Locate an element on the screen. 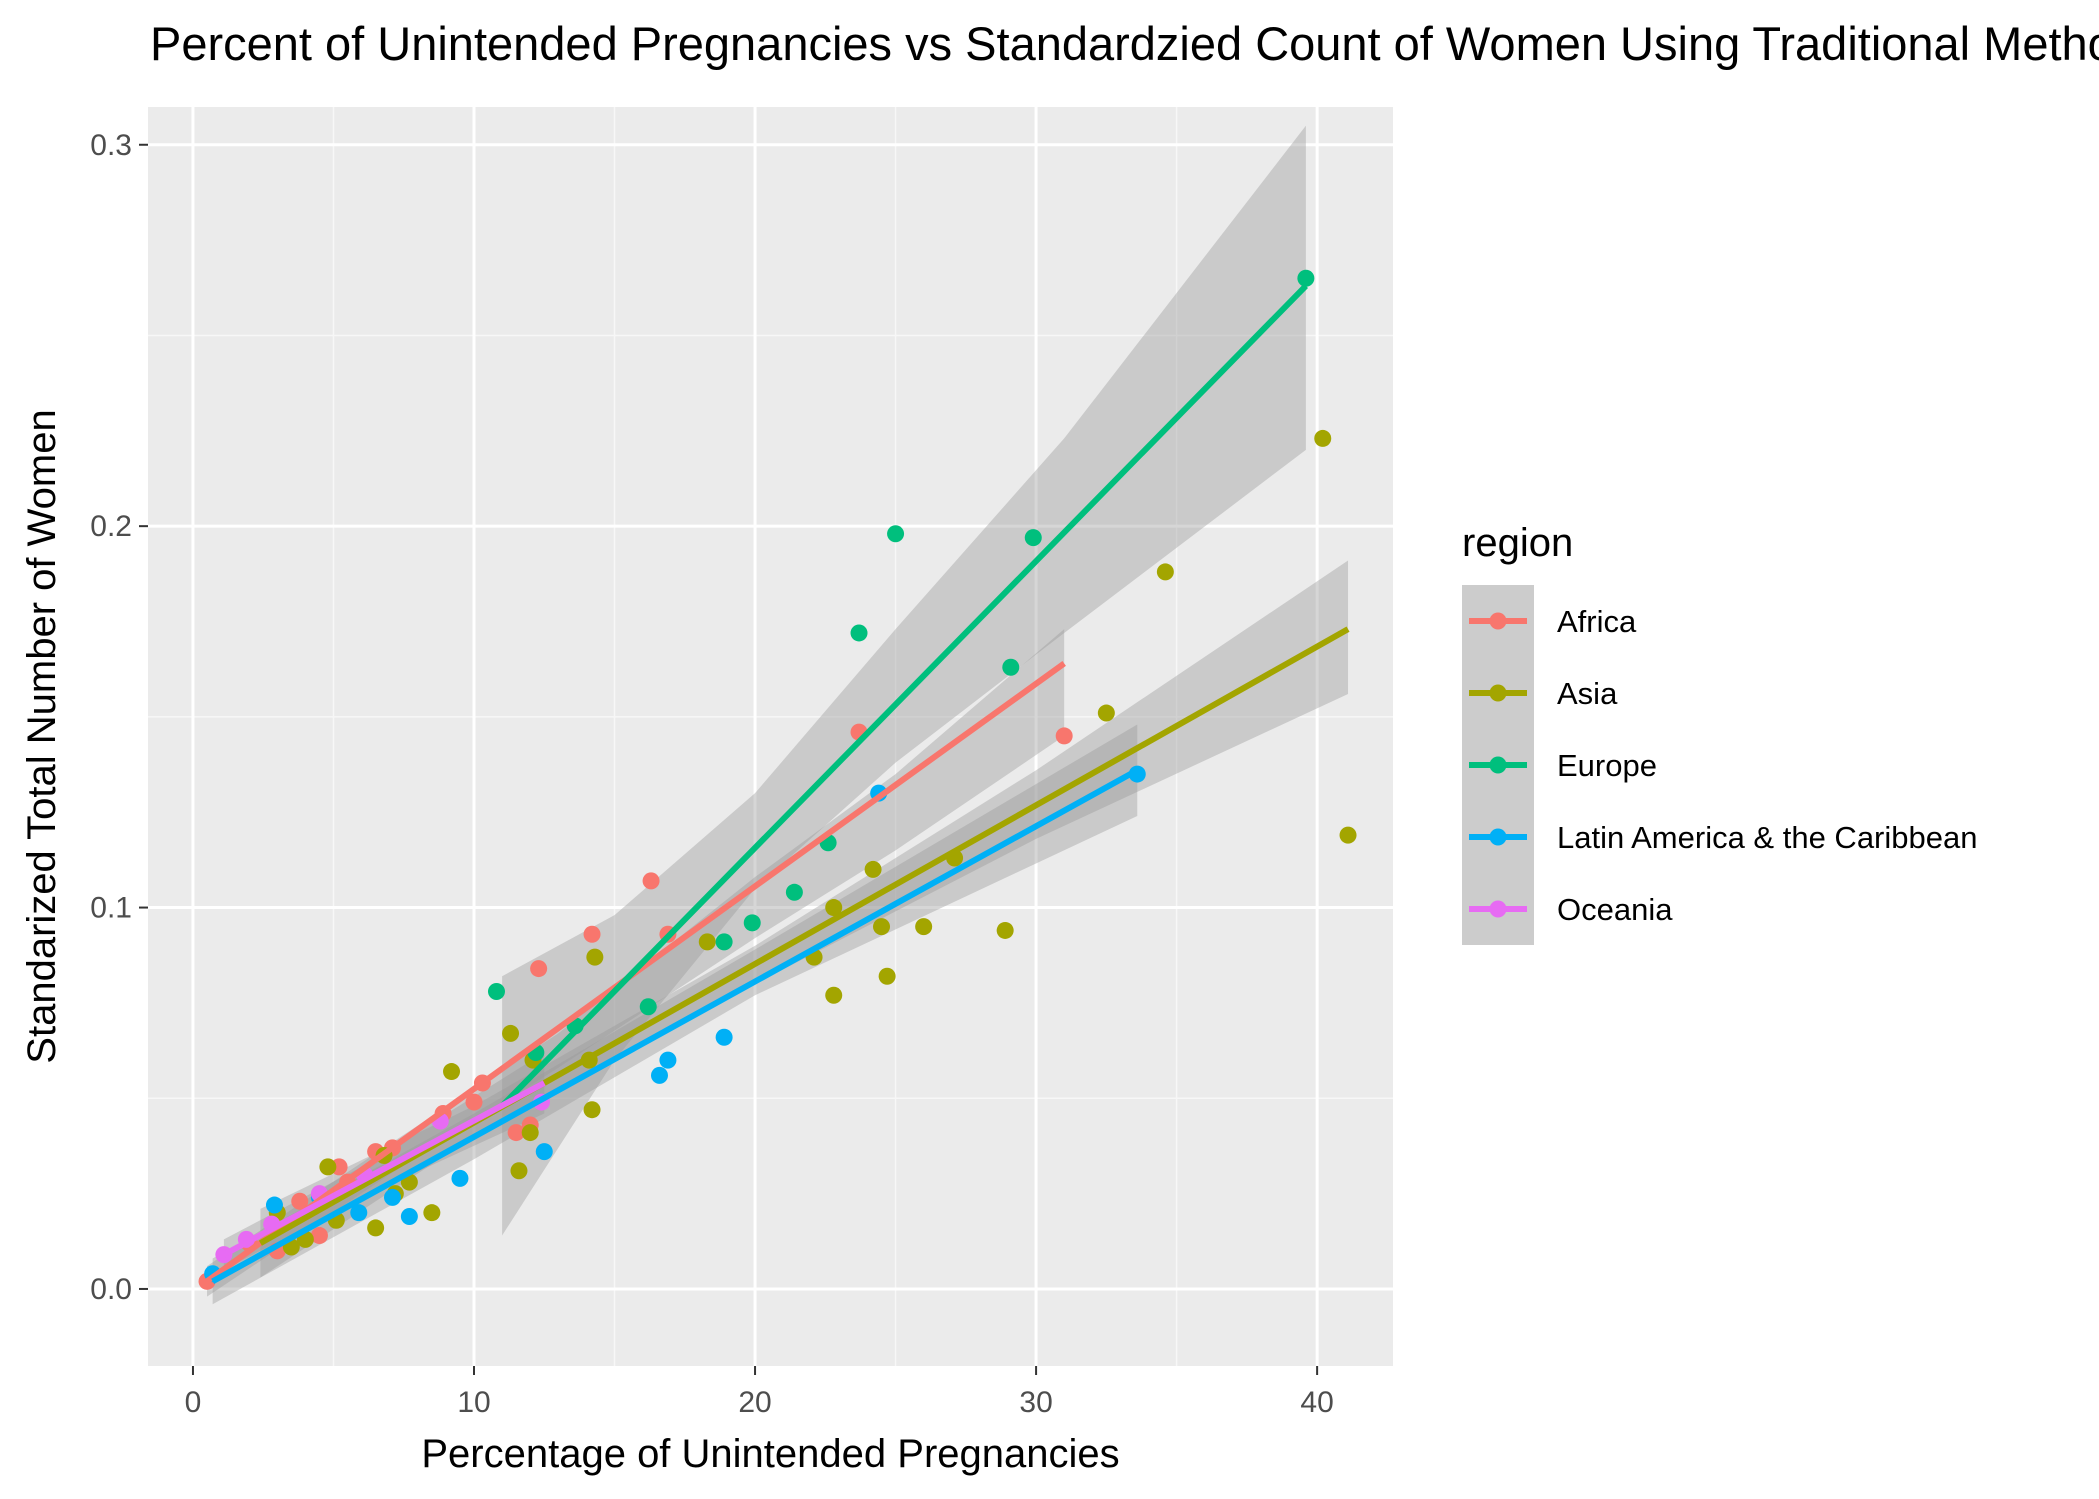  legend-label: Oceania is located at coordinates (1615, 909).